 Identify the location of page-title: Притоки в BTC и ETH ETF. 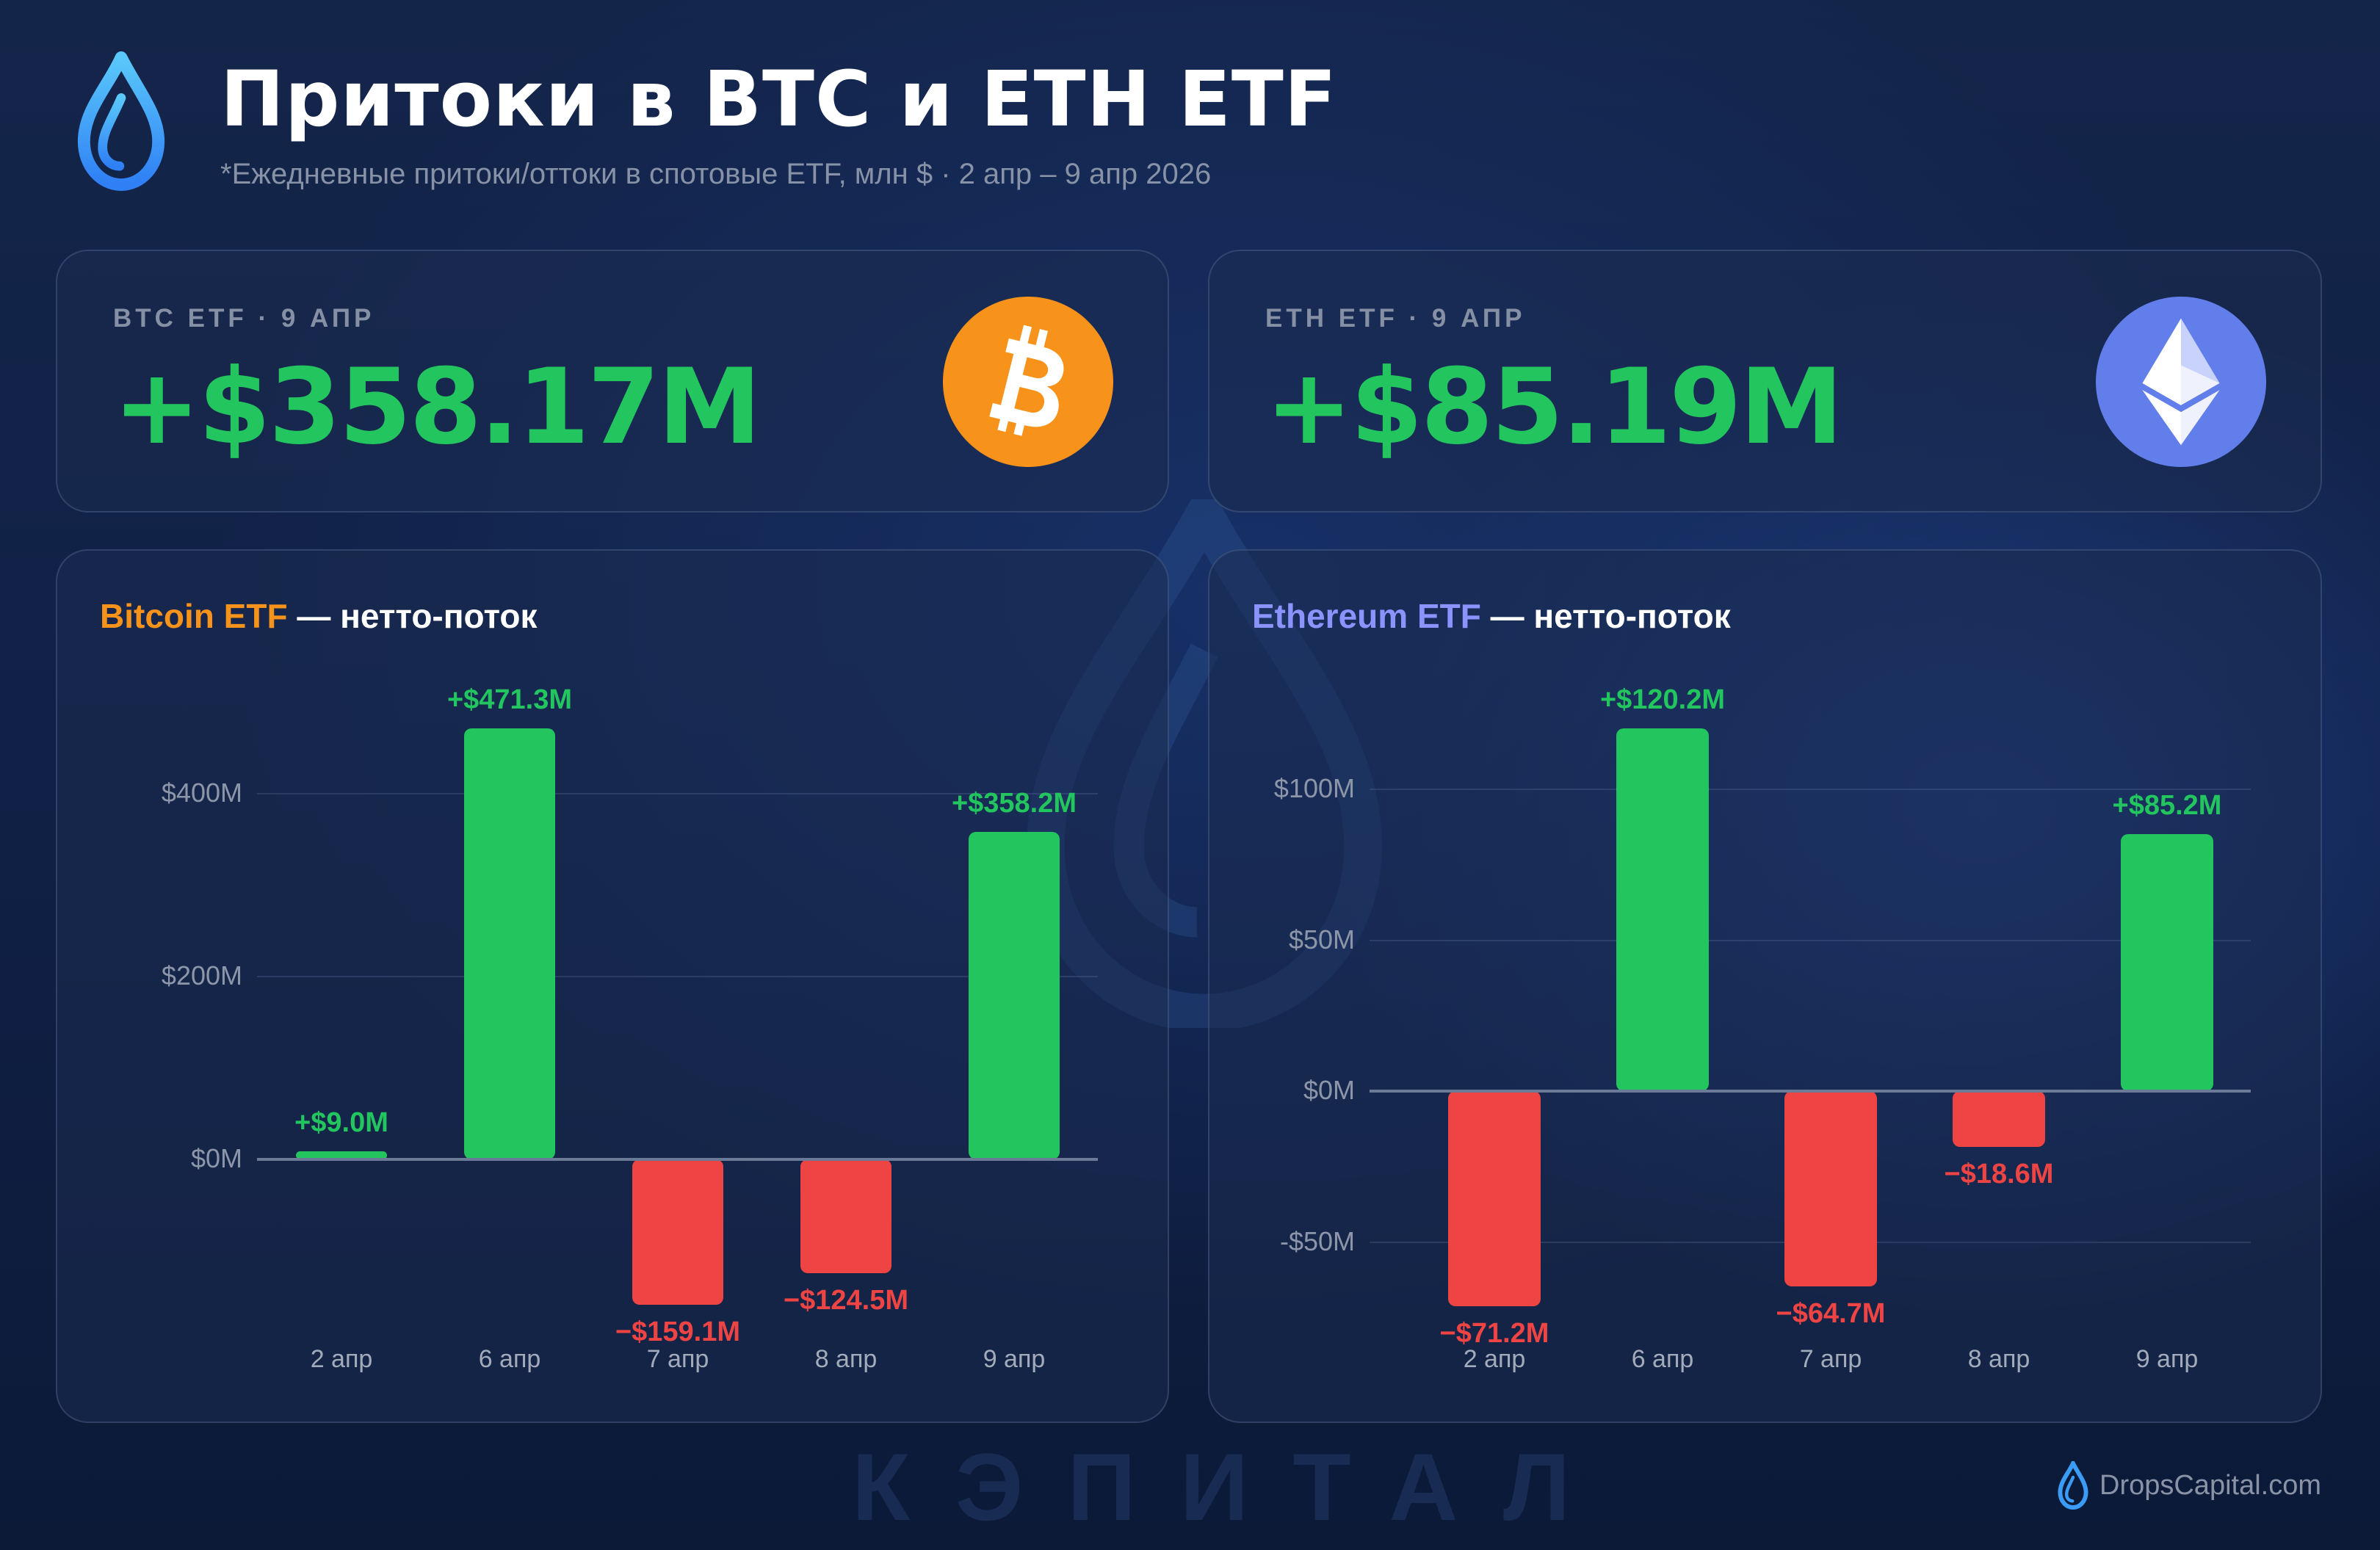
(778, 99).